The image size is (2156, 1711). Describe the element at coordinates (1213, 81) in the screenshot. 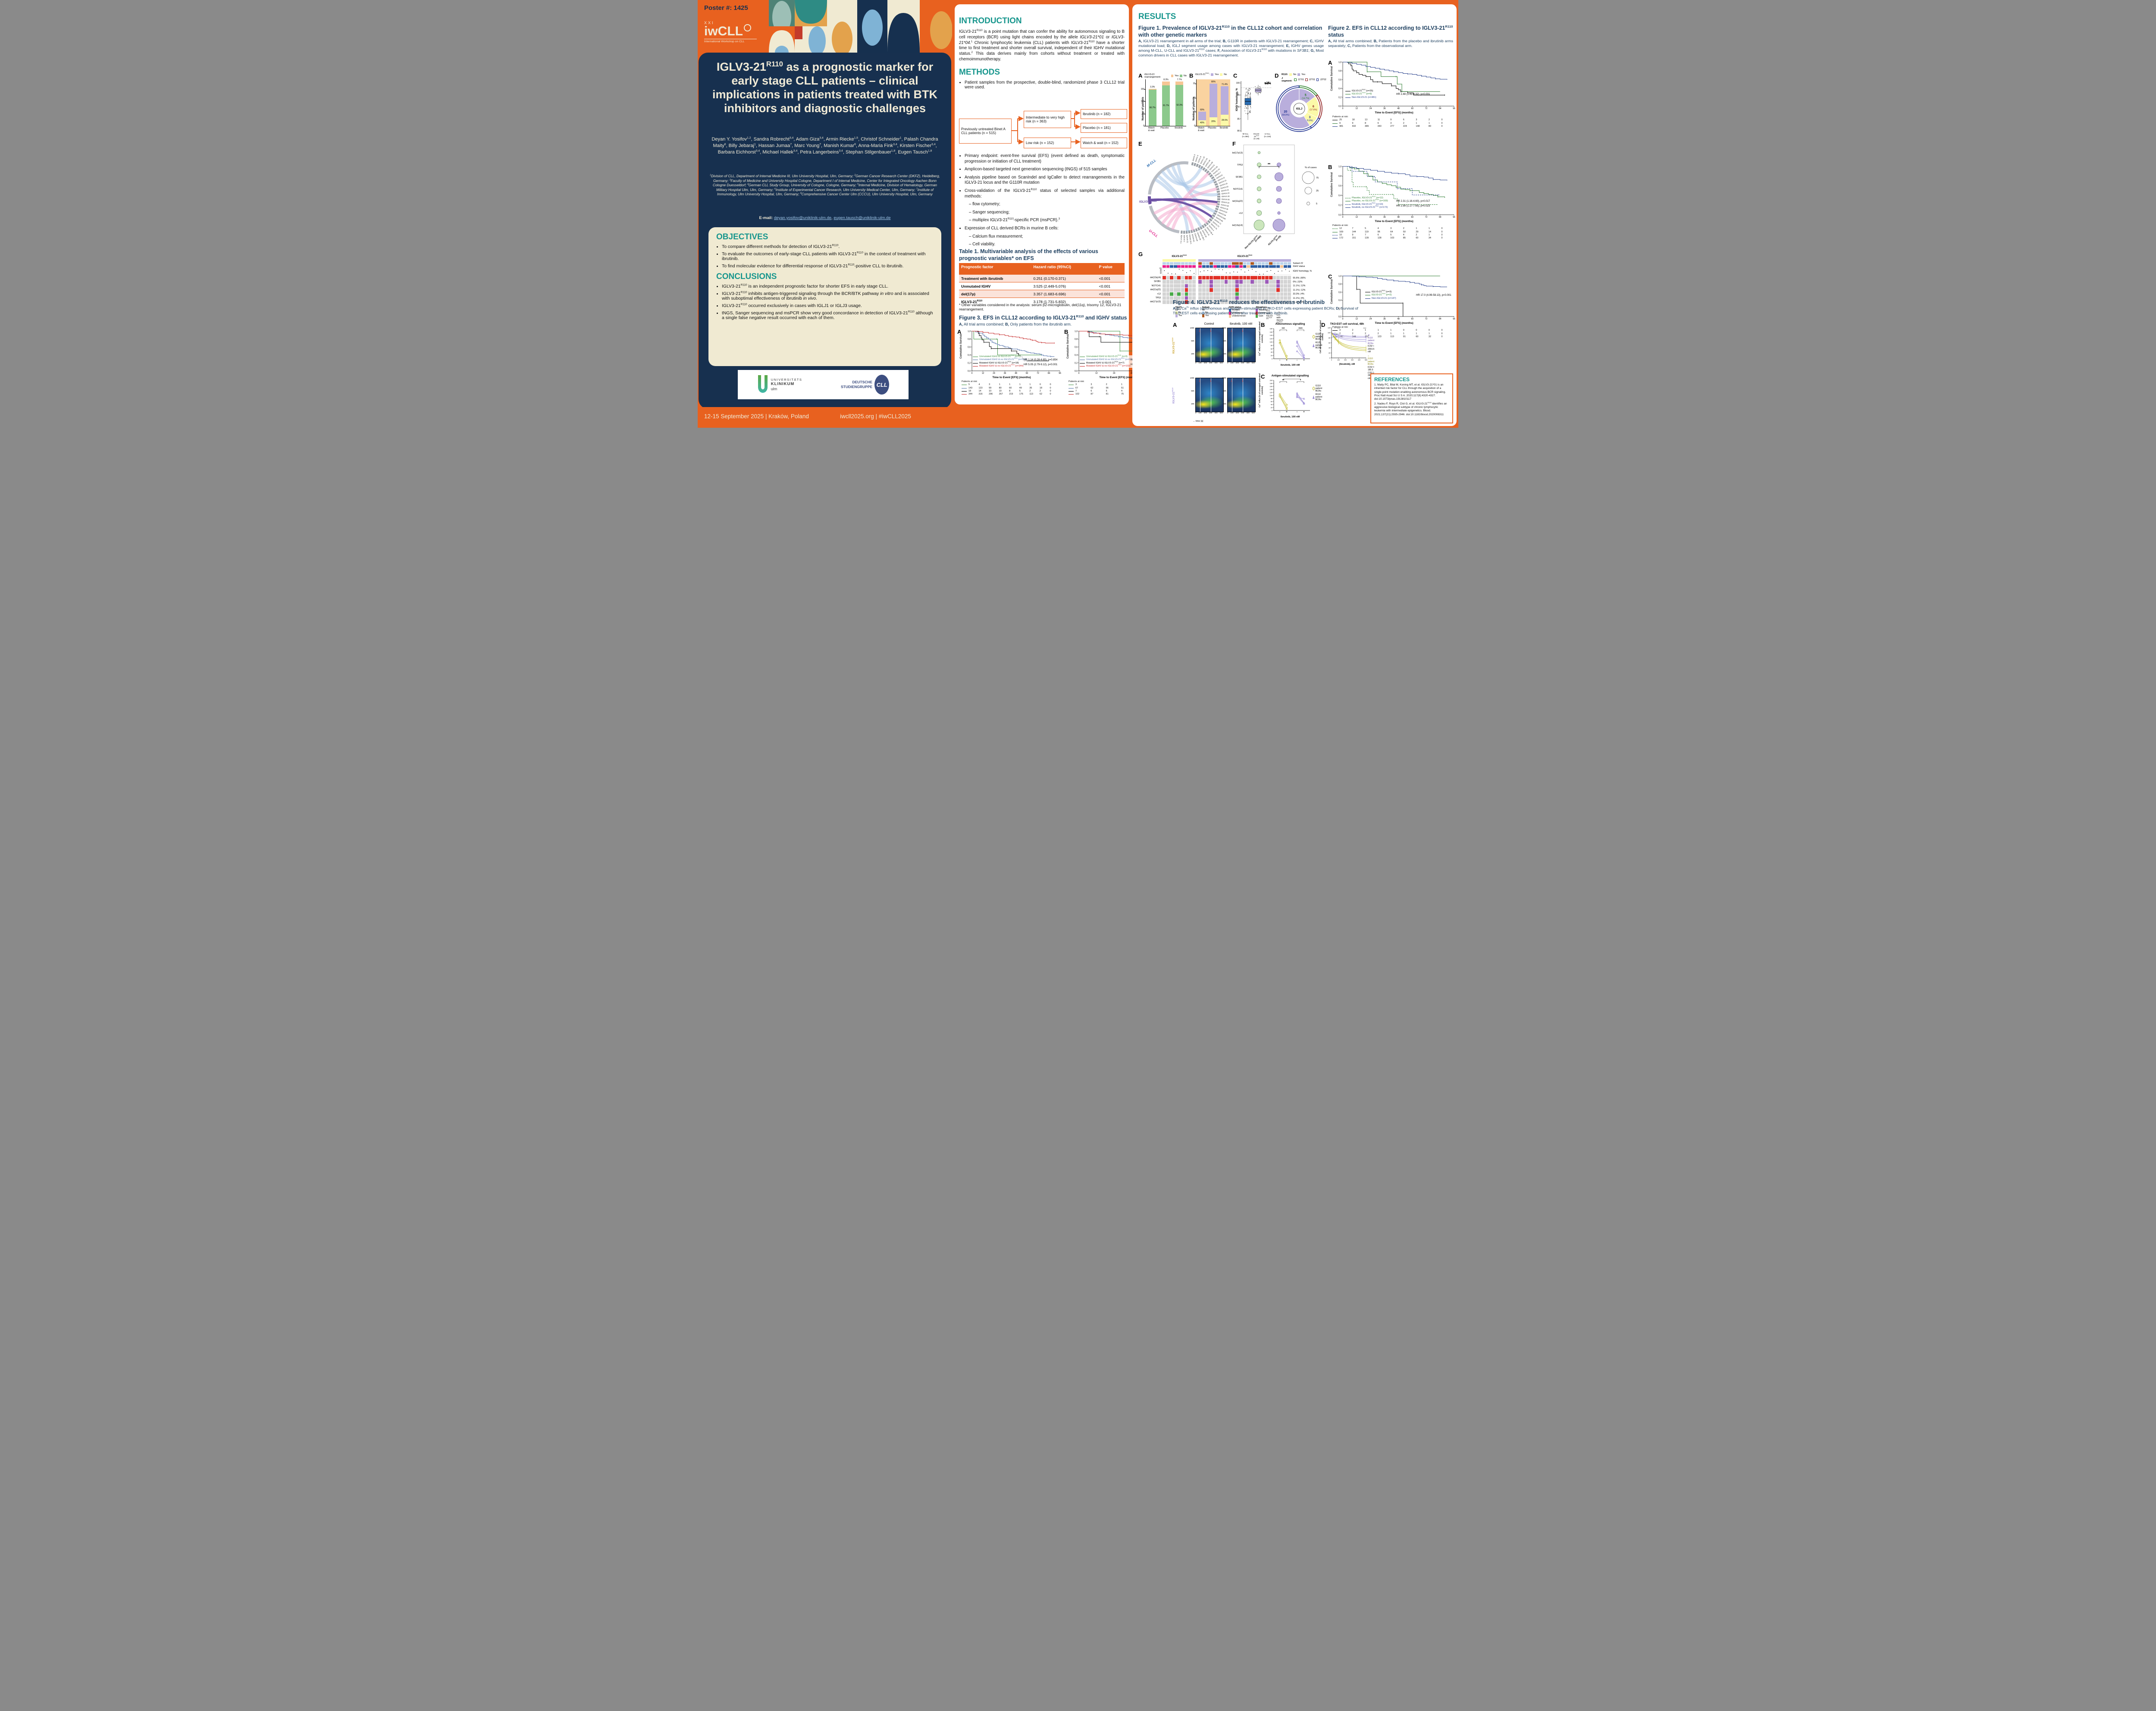

I see `bar-yes-label: 80%` at that location.